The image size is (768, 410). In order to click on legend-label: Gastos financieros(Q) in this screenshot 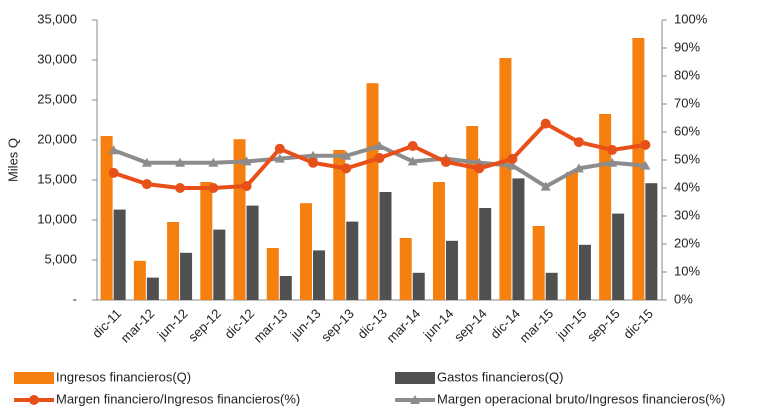, I will do `click(500, 376)`.